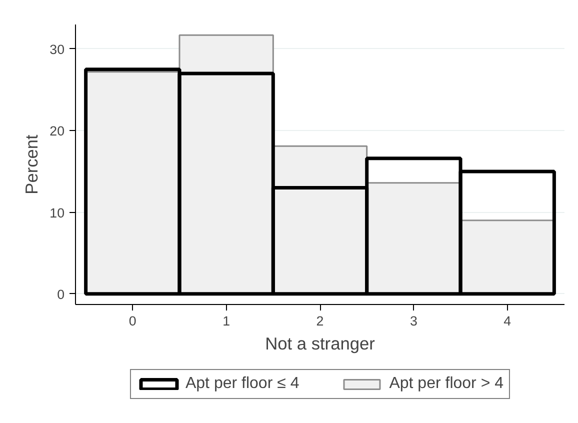  What do you see at coordinates (57, 212) in the screenshot?
I see `y-tick-label: 10` at bounding box center [57, 212].